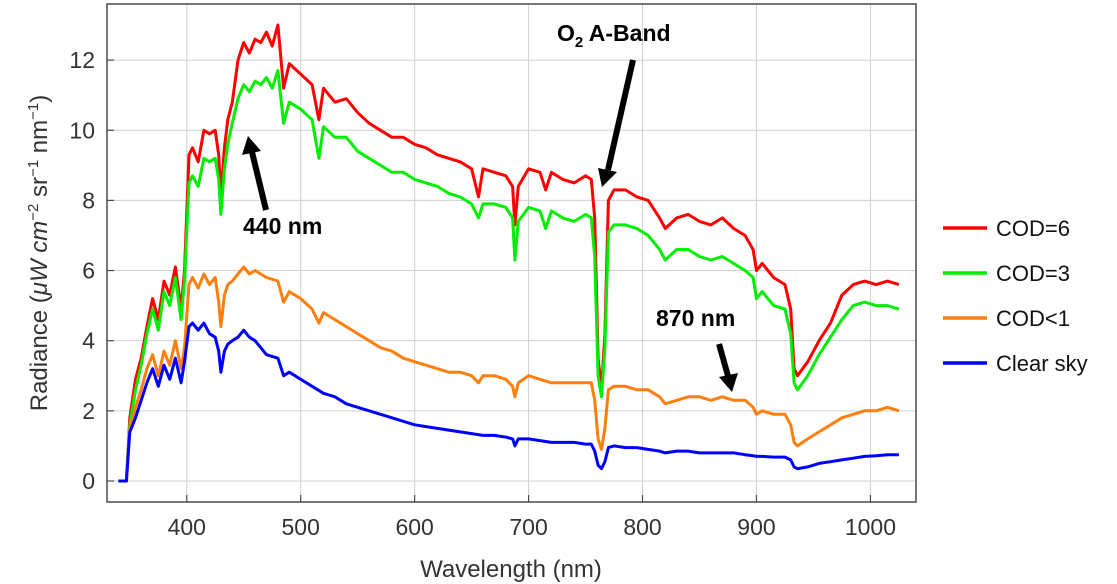 The image size is (1117, 584). What do you see at coordinates (255, 173) in the screenshot?
I see `arrow-440nm-icon` at bounding box center [255, 173].